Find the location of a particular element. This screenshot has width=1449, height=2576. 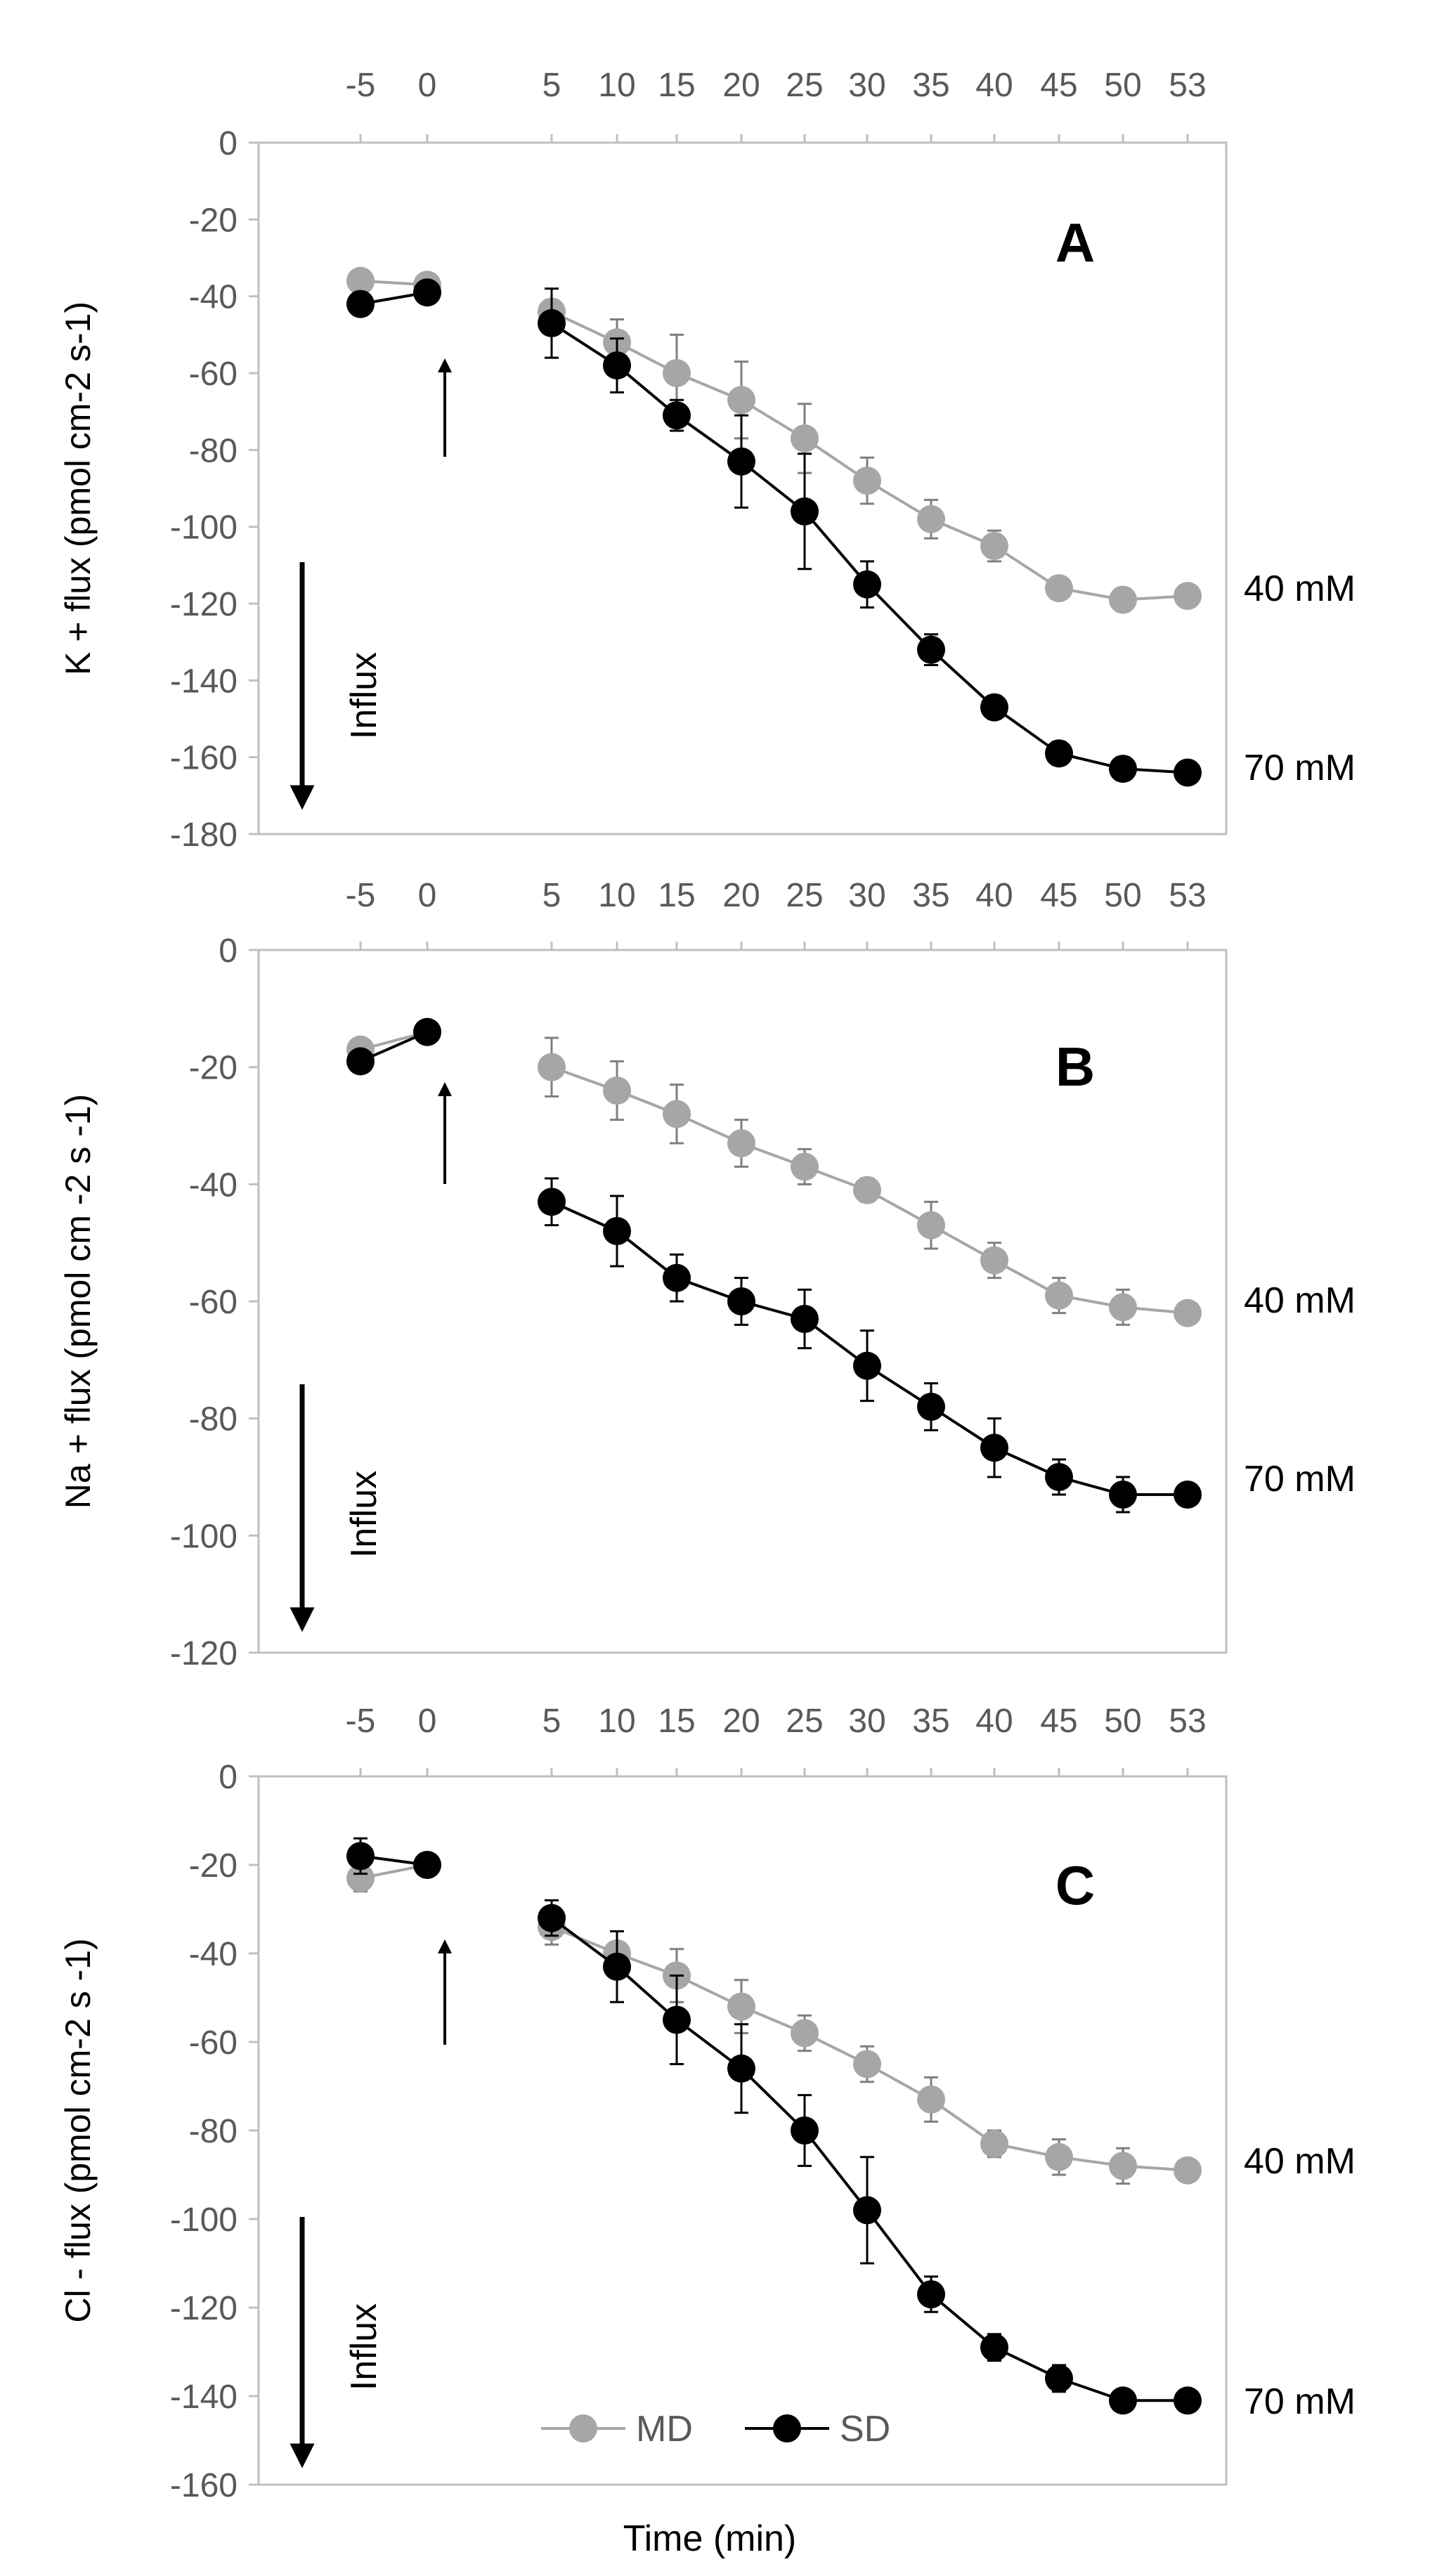

legend-marker is located at coordinates (787, 2428).